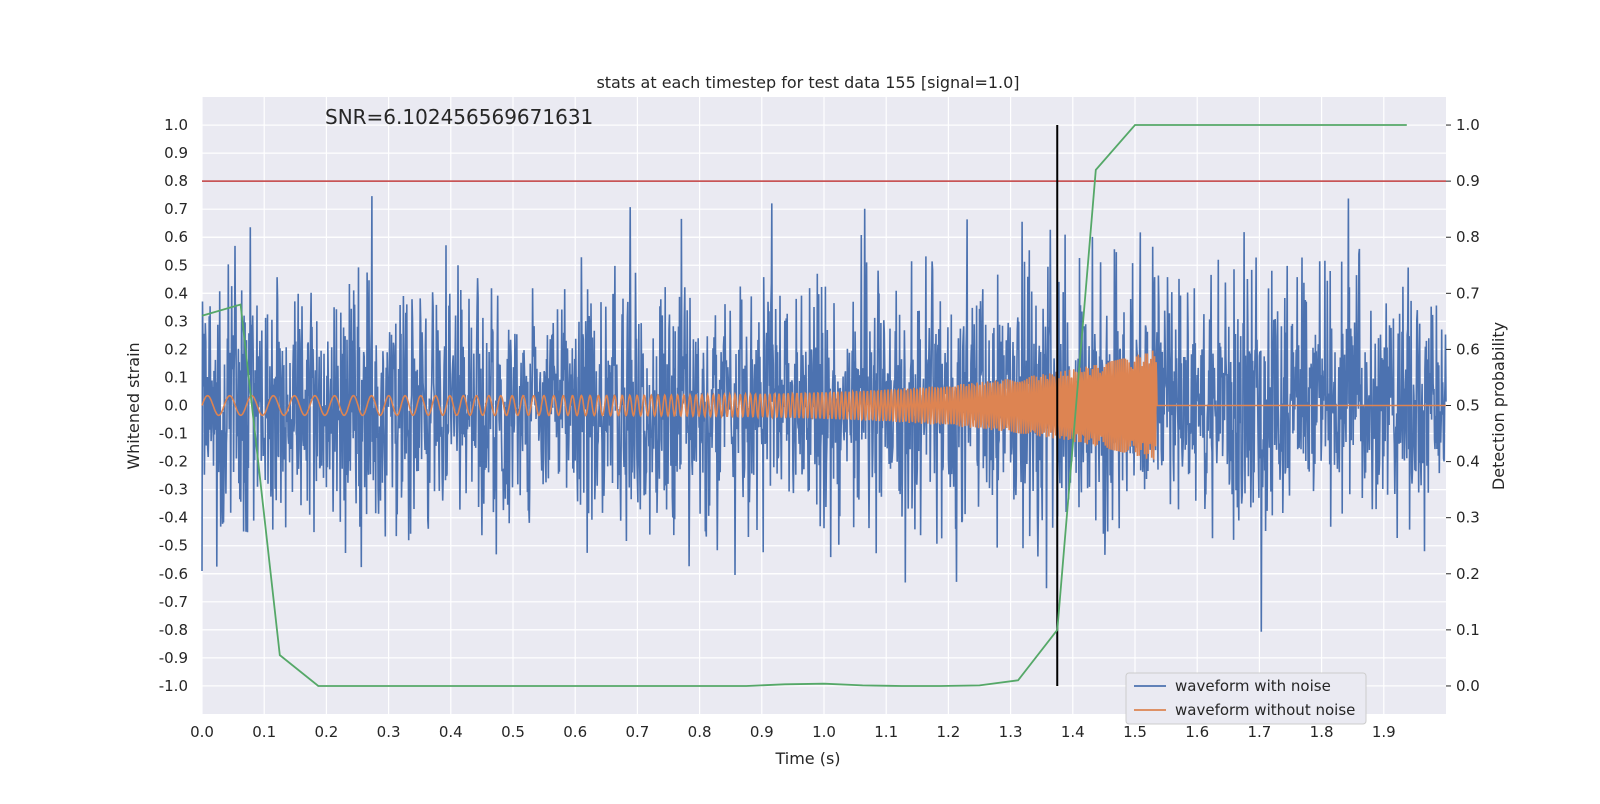 This screenshot has height=804, width=1600. I want to click on y2-tick-labels: 1.0 0.9 0.8 0.7 0.6 0.5 0.4 0.3 0.2 0.1 0.0, so click(1463, 405).